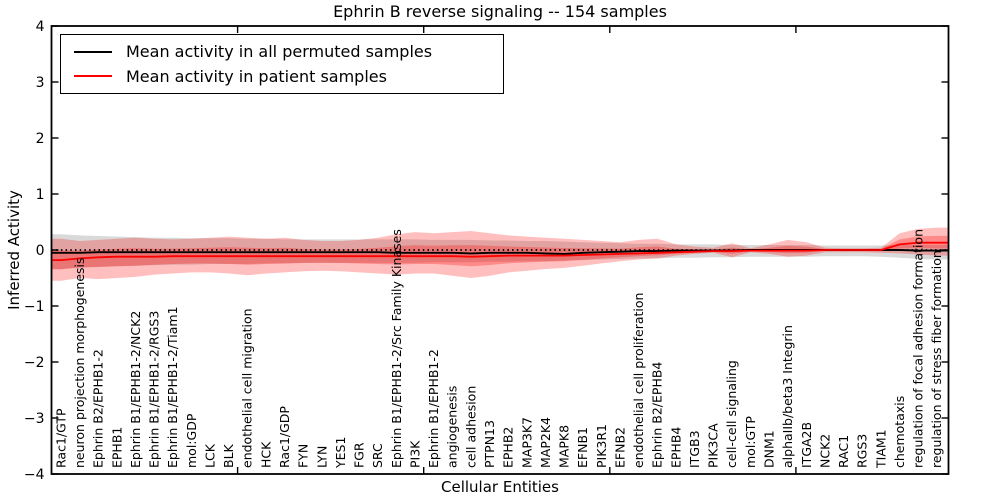 The image size is (1000, 500). I want to click on y-tick-label: −4, so click(34, 475).